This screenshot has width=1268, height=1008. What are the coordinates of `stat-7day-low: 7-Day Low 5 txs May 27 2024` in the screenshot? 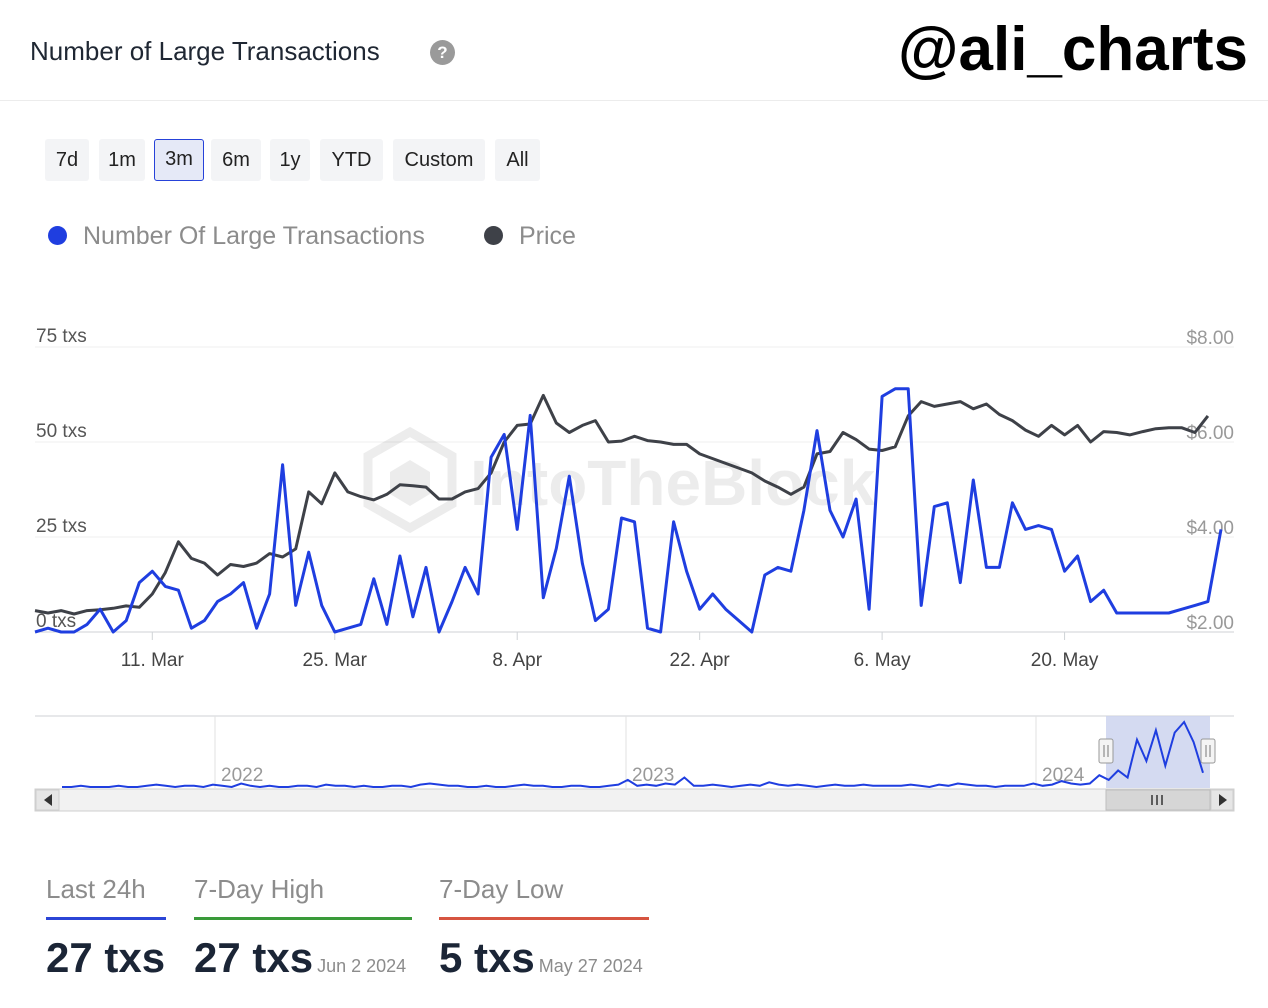 It's located at (544, 928).